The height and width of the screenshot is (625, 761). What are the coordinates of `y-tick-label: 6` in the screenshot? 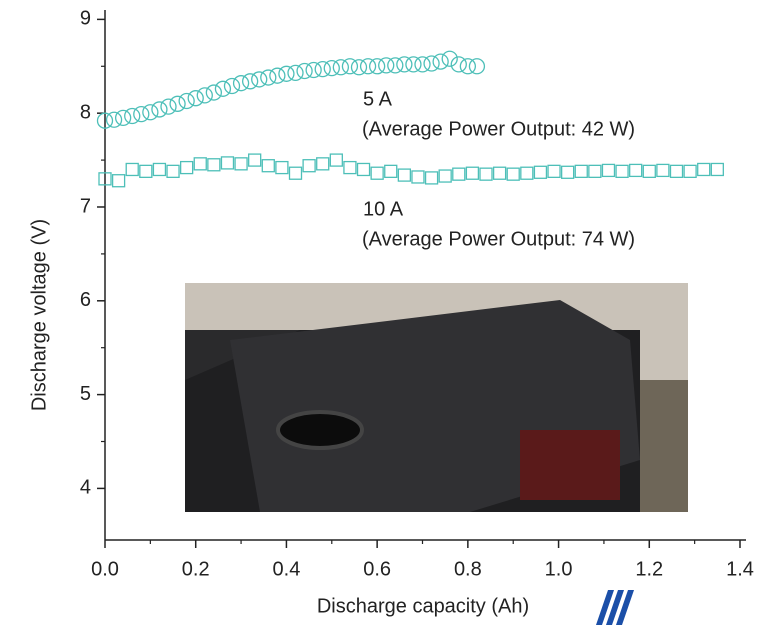 It's located at (85, 300).